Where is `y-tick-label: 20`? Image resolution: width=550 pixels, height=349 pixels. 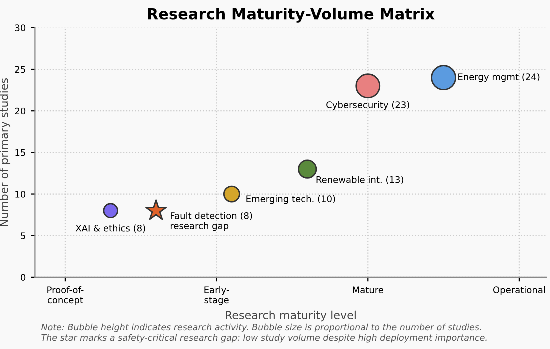
y-tick-label: 20 is located at coordinates (20, 111).